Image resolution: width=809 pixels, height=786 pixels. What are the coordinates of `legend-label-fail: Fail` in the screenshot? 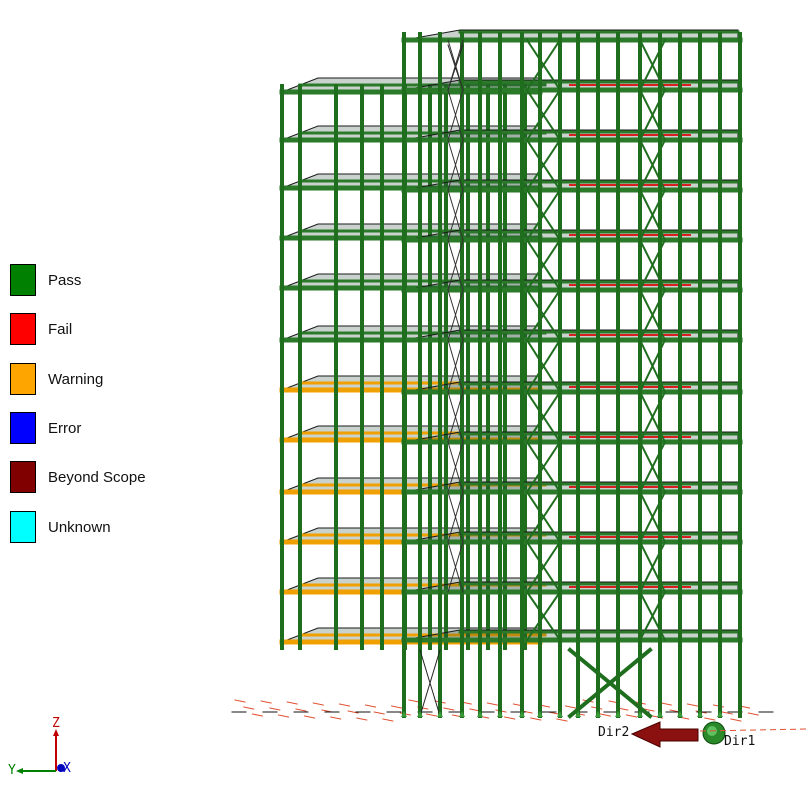 It's located at (60, 329).